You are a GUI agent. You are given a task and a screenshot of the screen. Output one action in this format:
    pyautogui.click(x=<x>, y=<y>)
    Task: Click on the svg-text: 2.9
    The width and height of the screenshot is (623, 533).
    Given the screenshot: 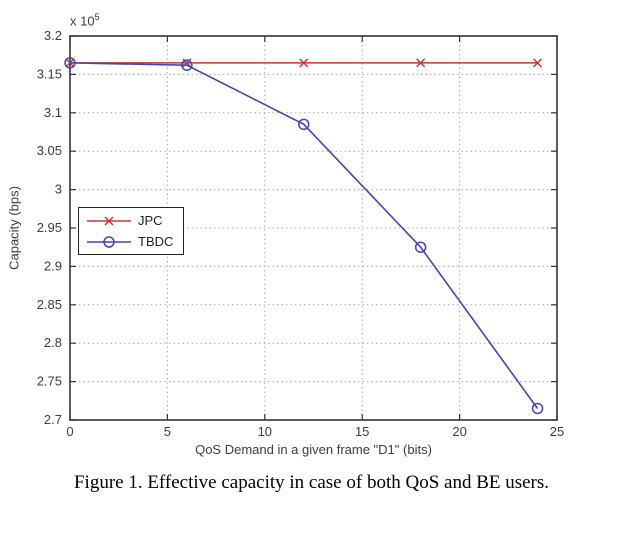 What is the action you would take?
    pyautogui.click(x=53, y=265)
    